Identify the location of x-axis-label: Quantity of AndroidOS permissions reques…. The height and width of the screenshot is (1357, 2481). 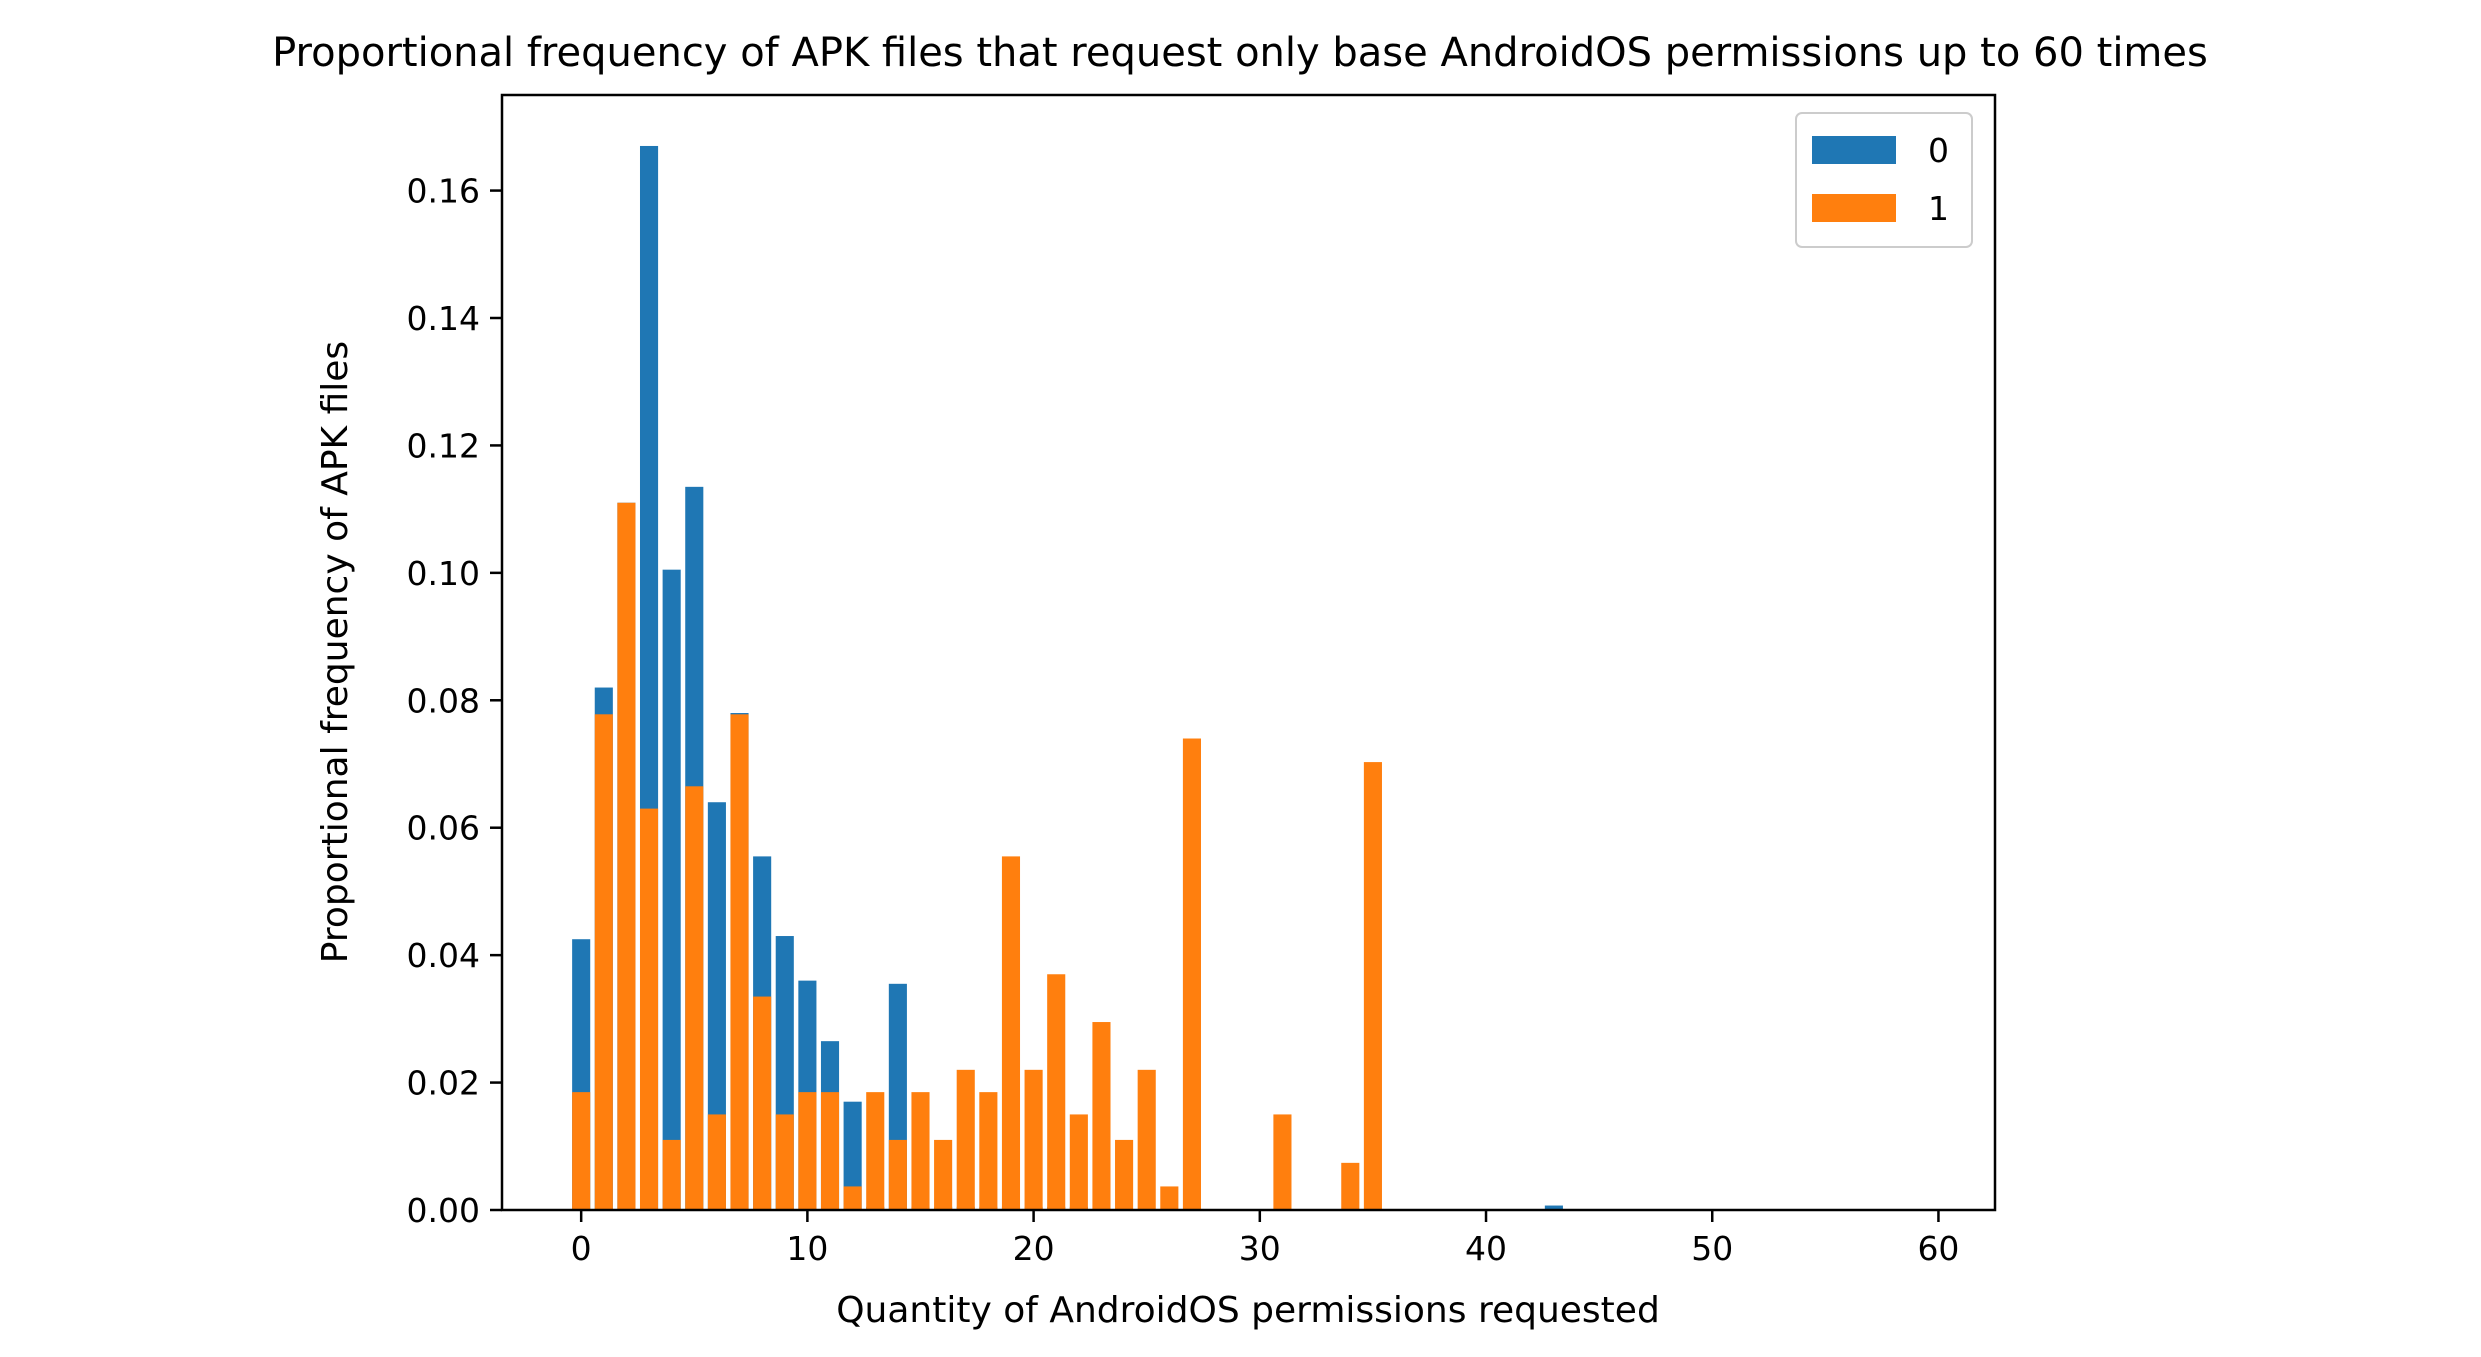
(1248, 1310).